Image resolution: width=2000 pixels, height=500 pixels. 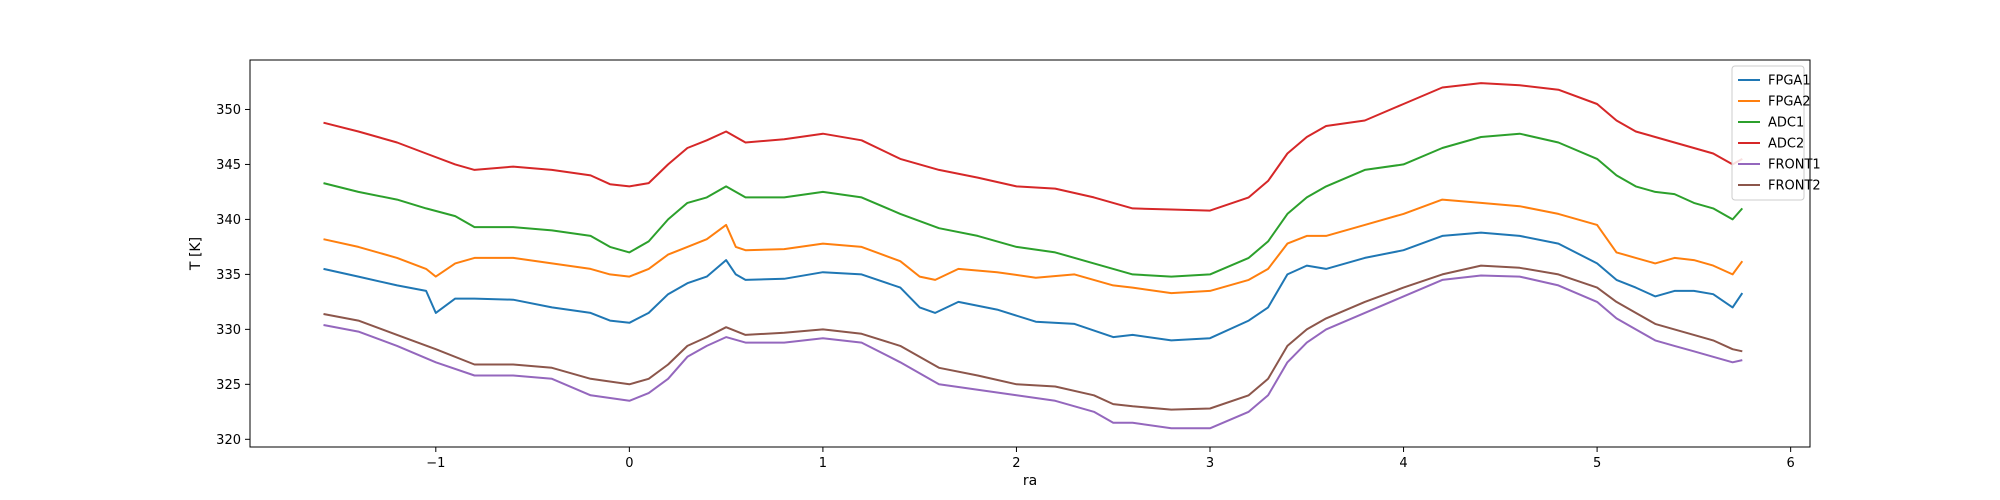 I want to click on y-tick-label: 350, so click(x=228, y=110).